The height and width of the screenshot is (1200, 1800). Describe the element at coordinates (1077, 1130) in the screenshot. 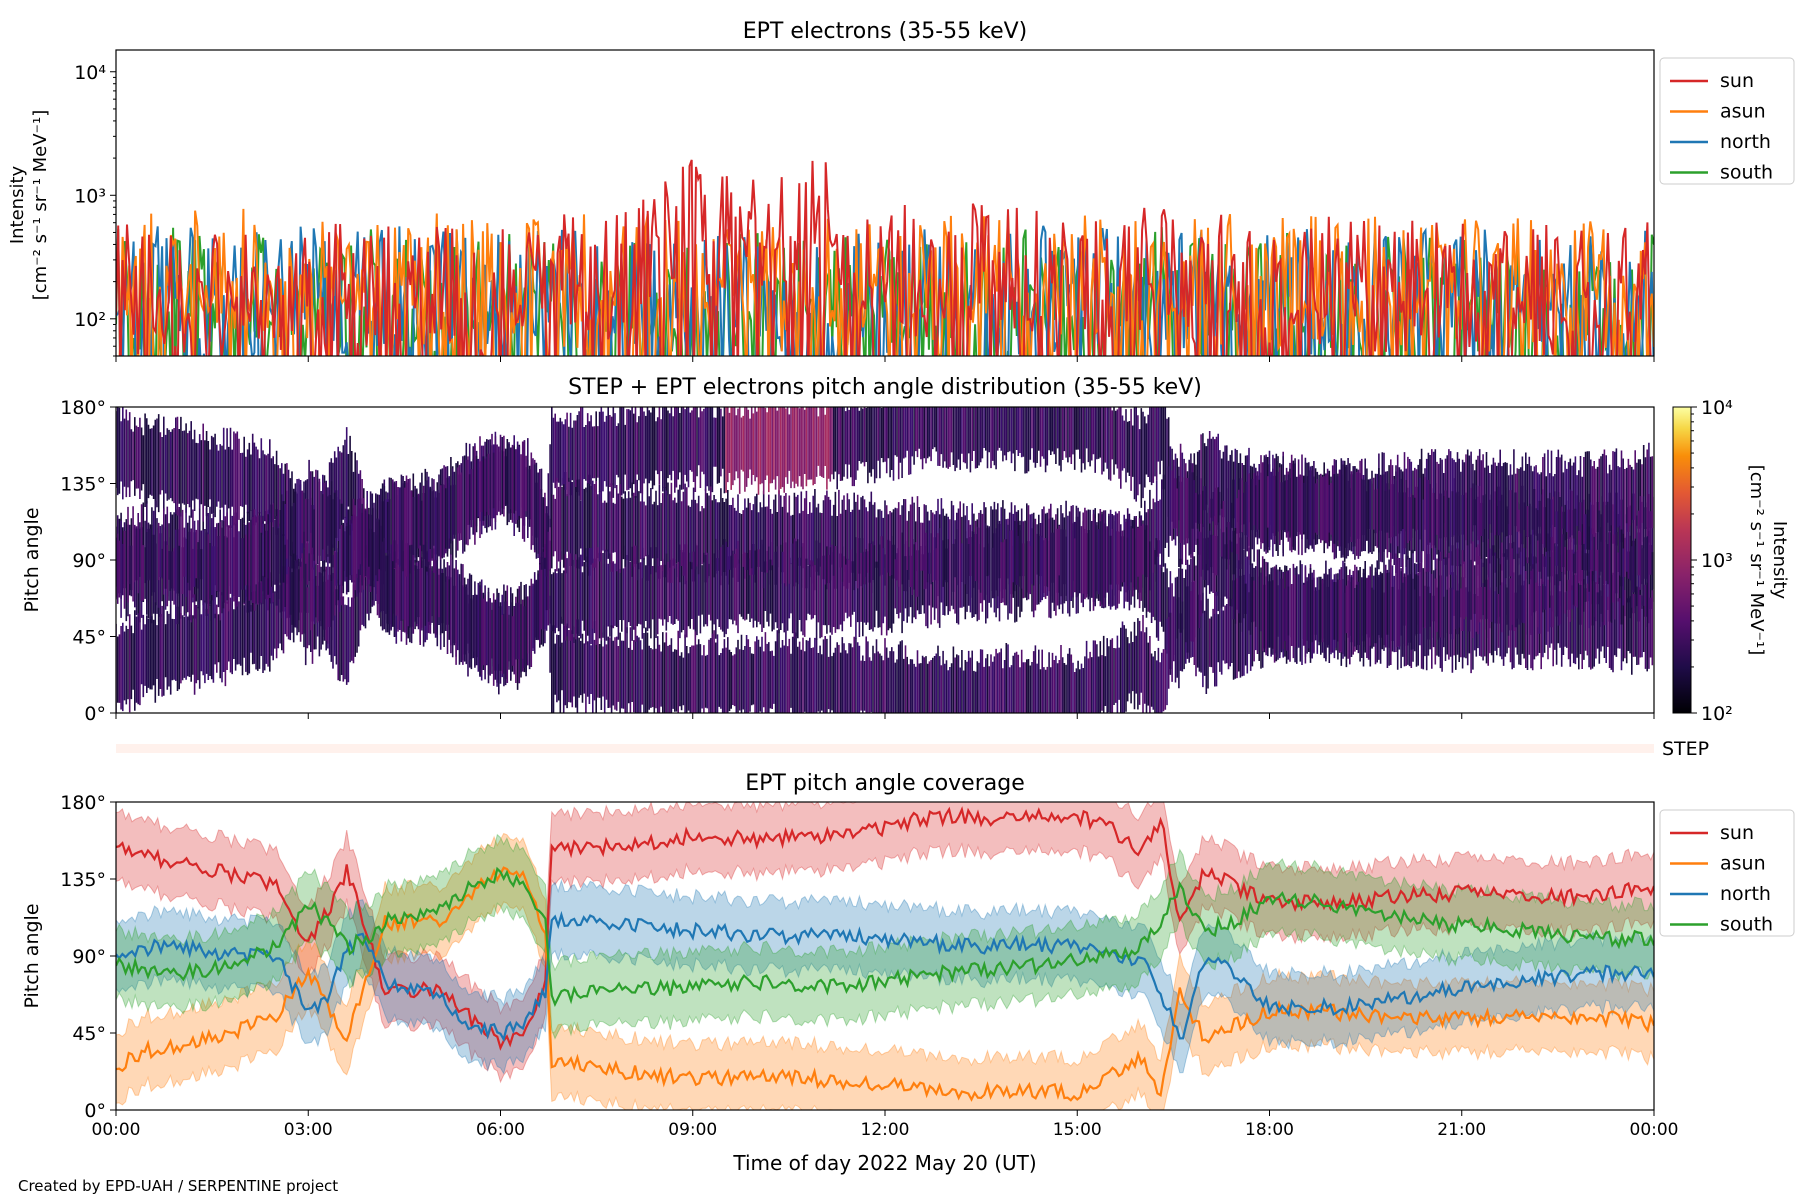

I see `x-tick-label: 15:00` at that location.